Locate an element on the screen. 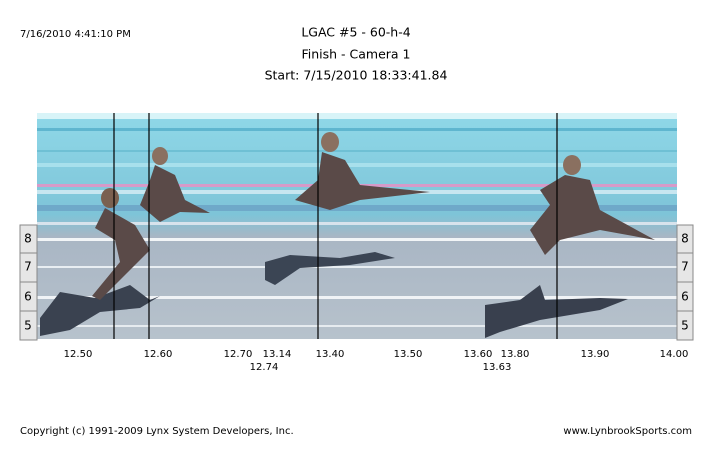  time-label: 13.90 is located at coordinates (595, 354).